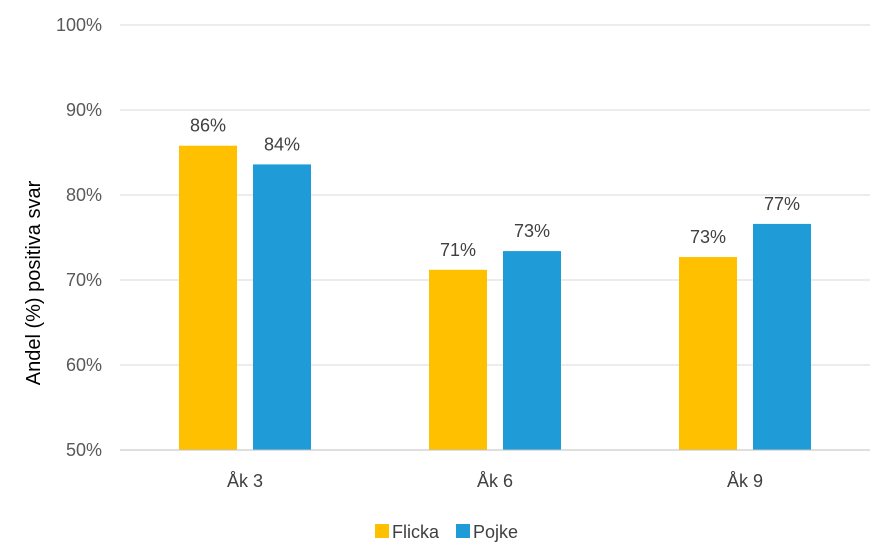  What do you see at coordinates (382, 531) in the screenshot?
I see `legend-swatch-flicka` at bounding box center [382, 531].